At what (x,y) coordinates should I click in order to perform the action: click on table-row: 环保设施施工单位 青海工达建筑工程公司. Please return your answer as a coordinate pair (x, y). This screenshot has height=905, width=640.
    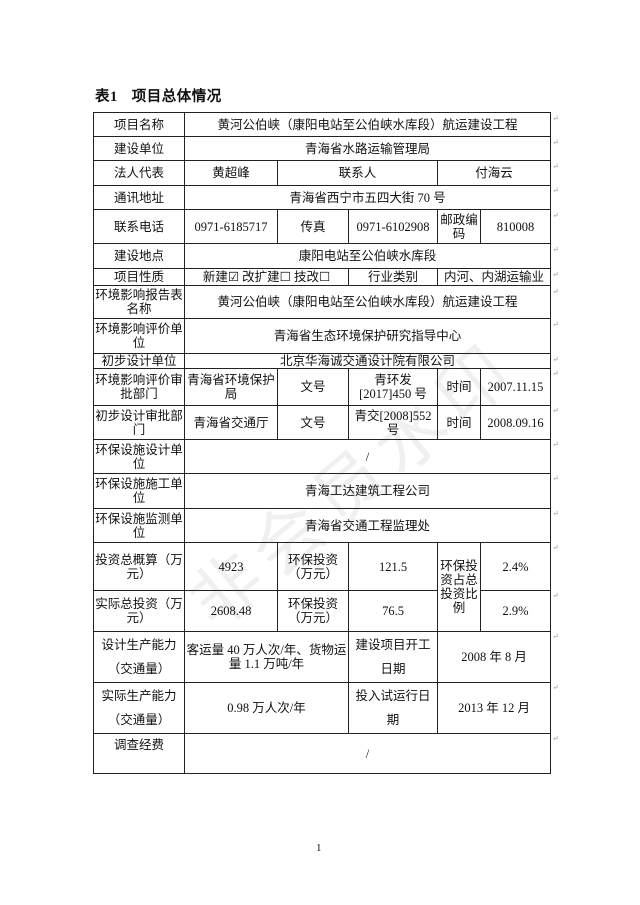
    Looking at the image, I should click on (322, 491).